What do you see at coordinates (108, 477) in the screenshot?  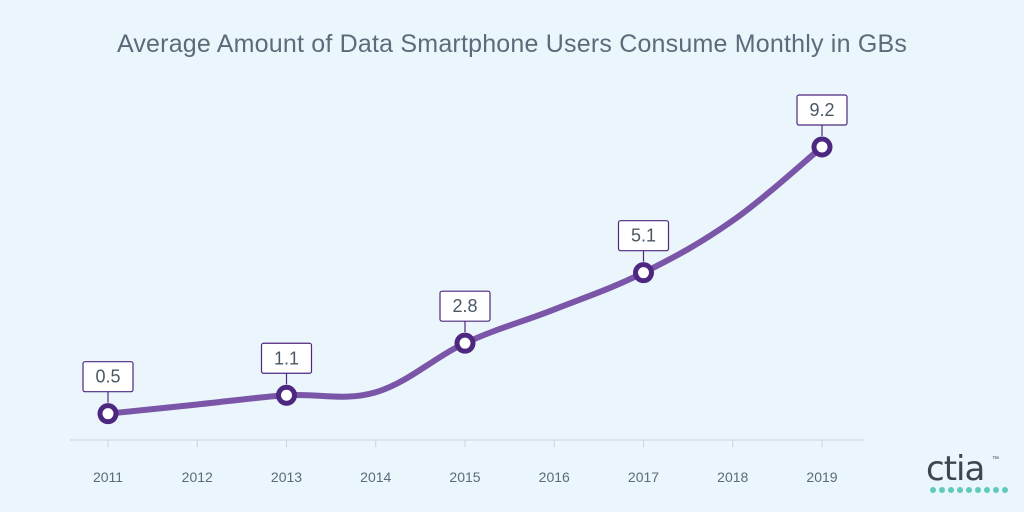 I see `x-tick-label-2011: 2011` at bounding box center [108, 477].